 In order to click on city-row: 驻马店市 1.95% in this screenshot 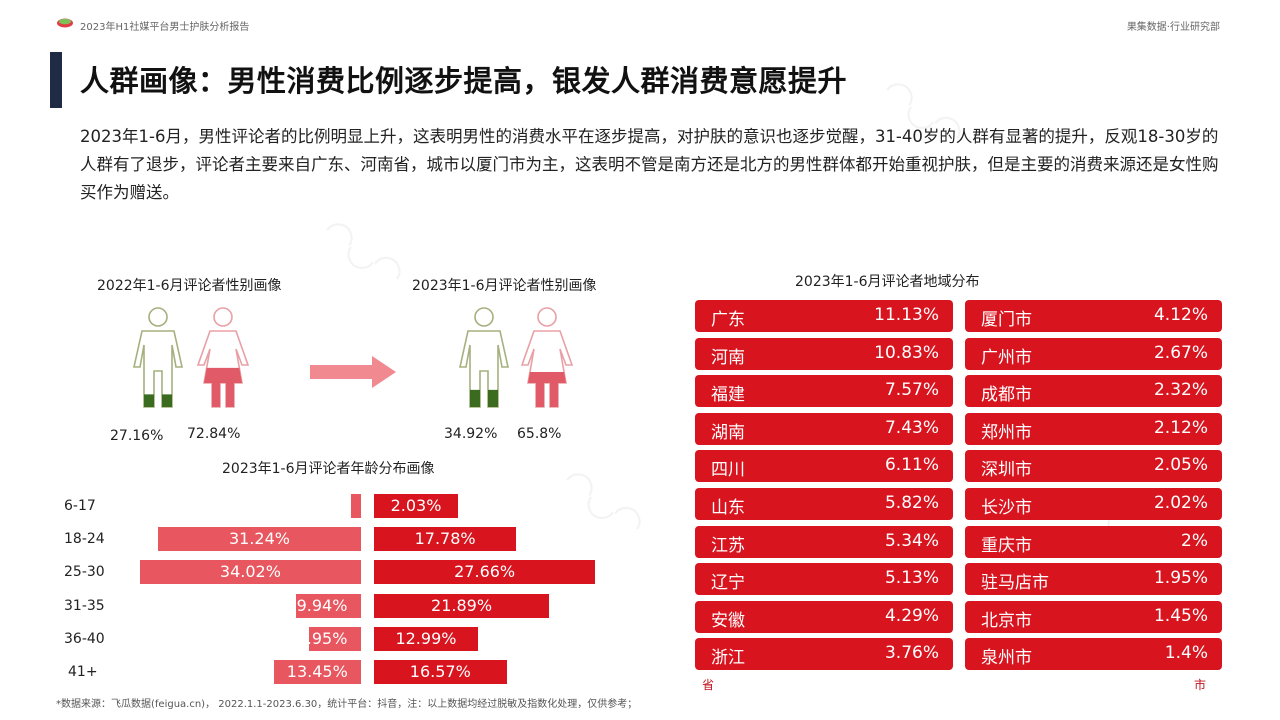, I will do `click(1093, 579)`.